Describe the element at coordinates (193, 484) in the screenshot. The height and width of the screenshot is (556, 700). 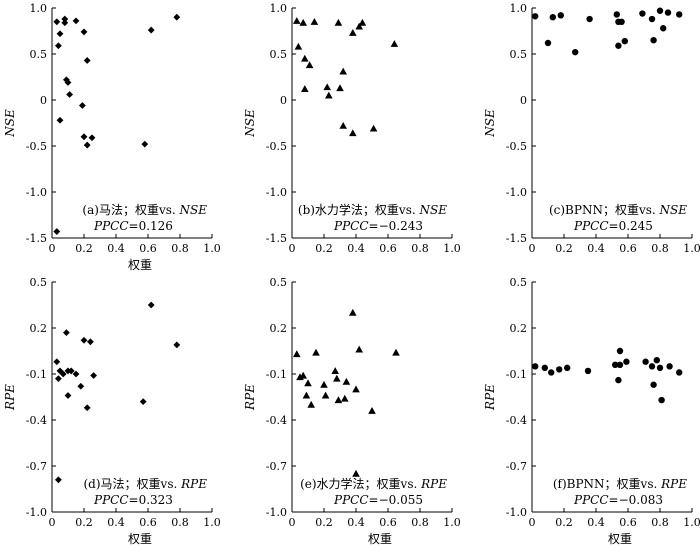
I see `annotation-metric: RPE` at that location.